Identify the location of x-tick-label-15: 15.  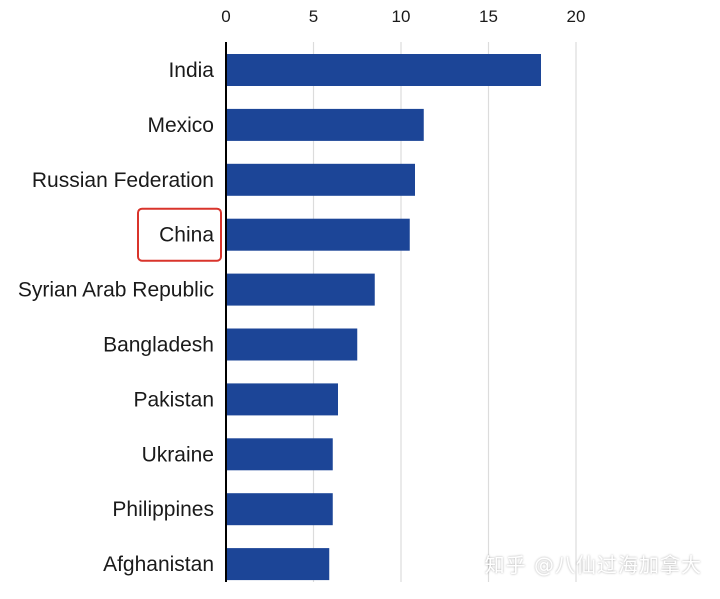
(488, 16).